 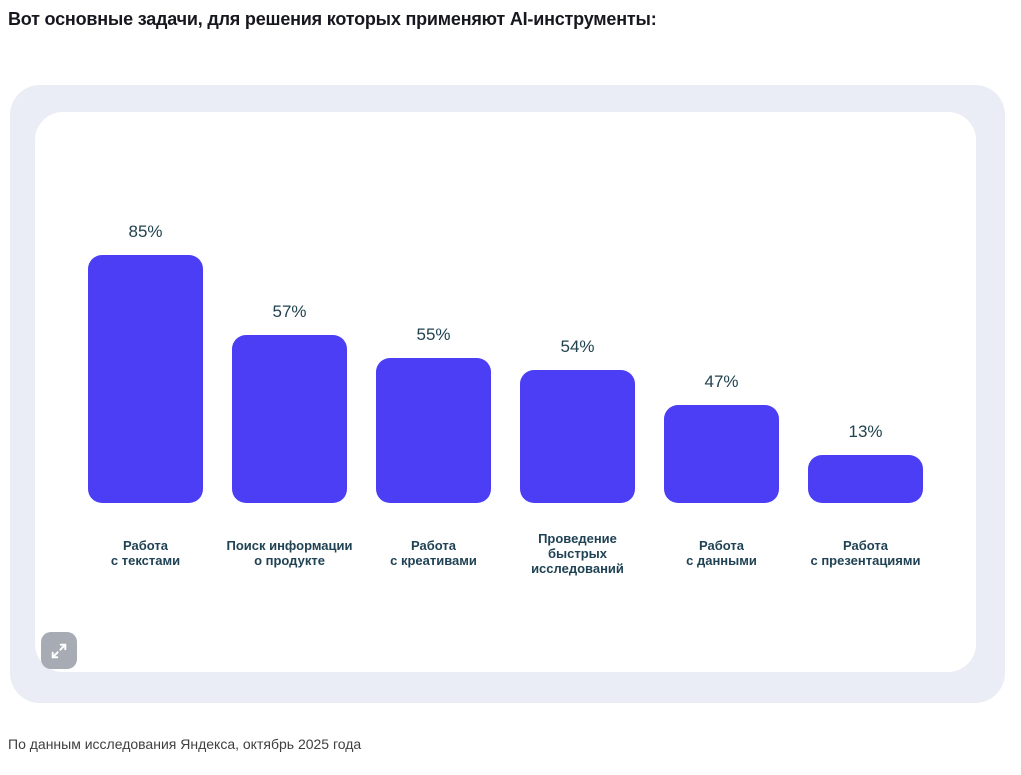 What do you see at coordinates (433, 553) in the screenshot?
I see `bar-category-label: Работа с креативами` at bounding box center [433, 553].